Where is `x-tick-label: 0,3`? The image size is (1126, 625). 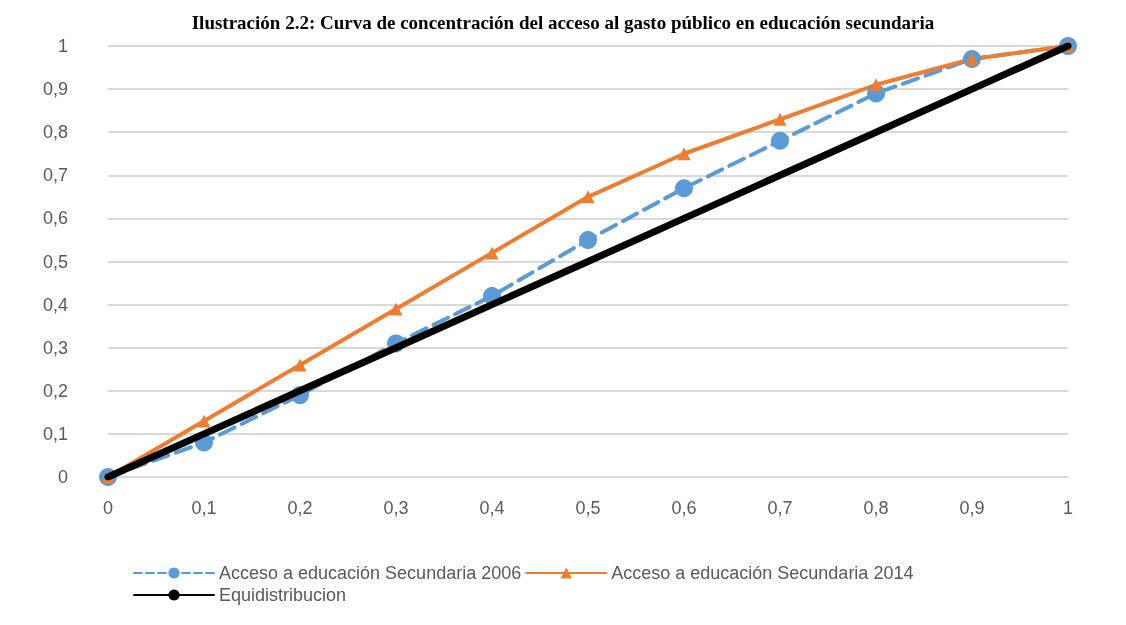
x-tick-label: 0,3 is located at coordinates (396, 508).